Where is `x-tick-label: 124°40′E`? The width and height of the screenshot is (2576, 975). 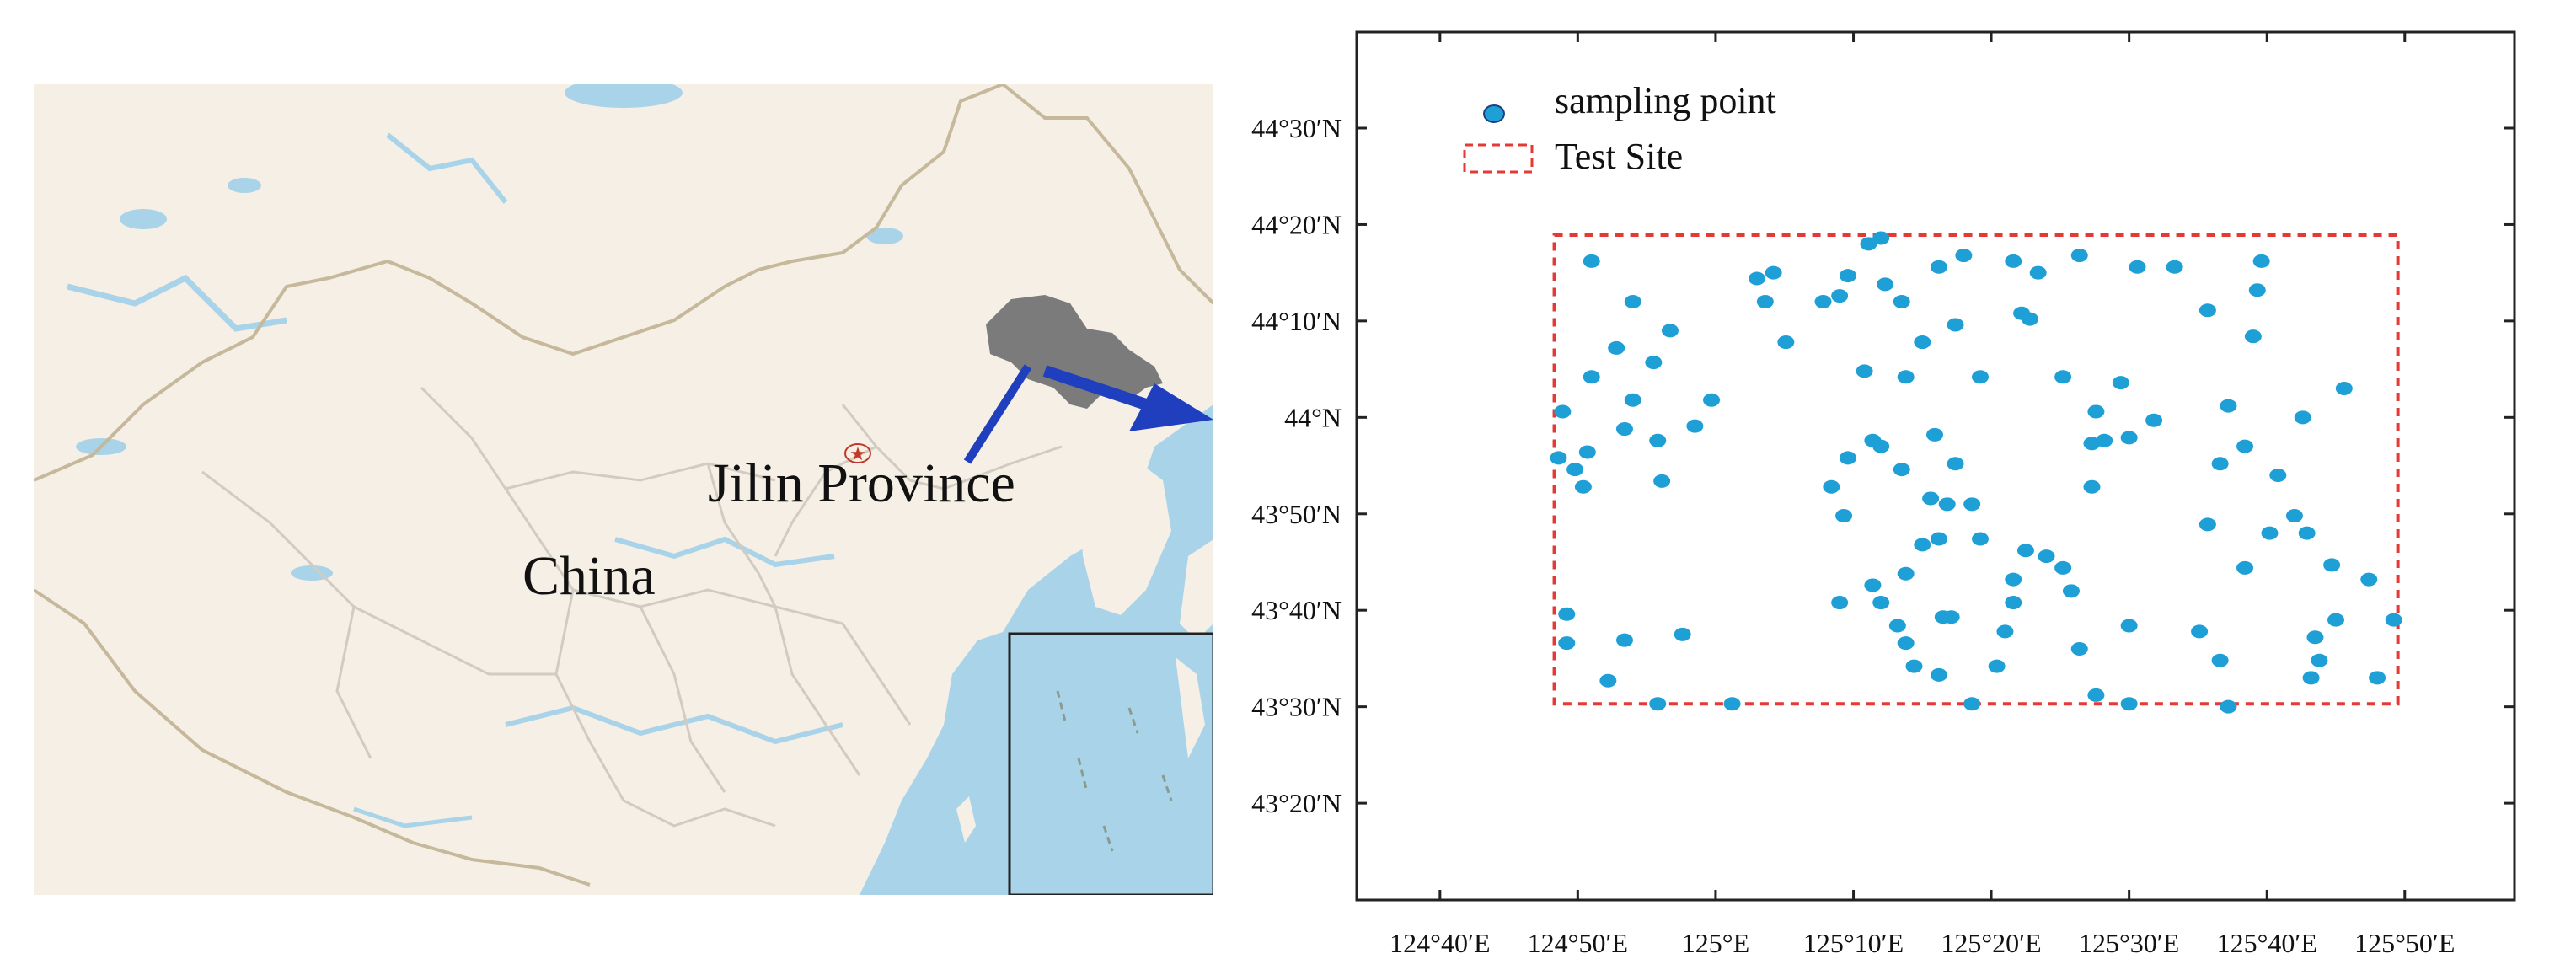
x-tick-label: 124°40′E is located at coordinates (1440, 943).